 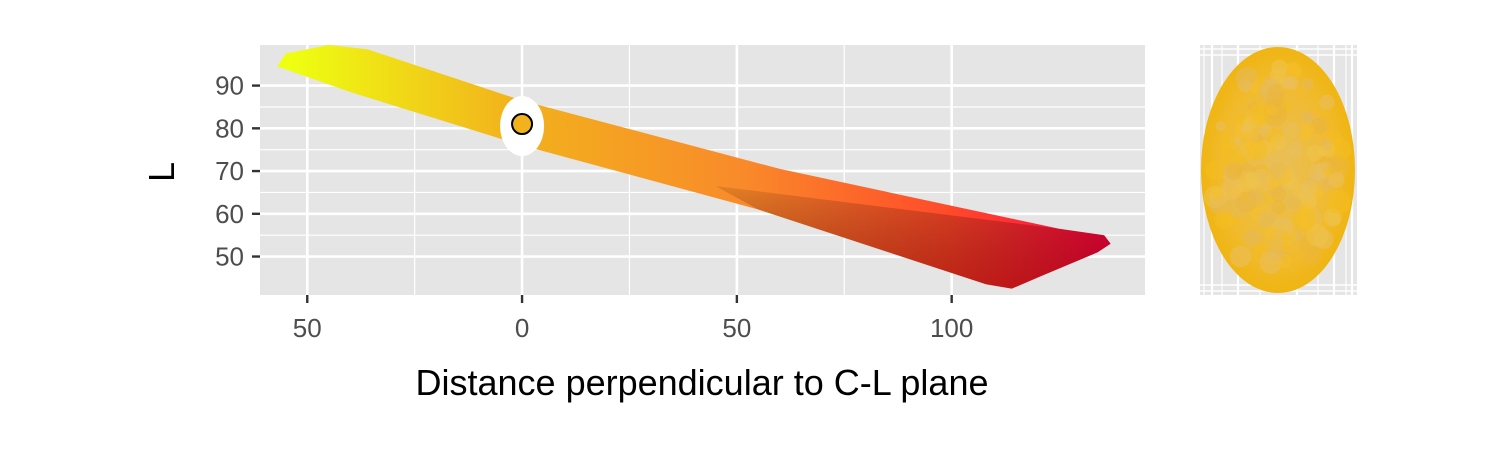 I want to click on y-axis-title: L, so click(x=161, y=172).